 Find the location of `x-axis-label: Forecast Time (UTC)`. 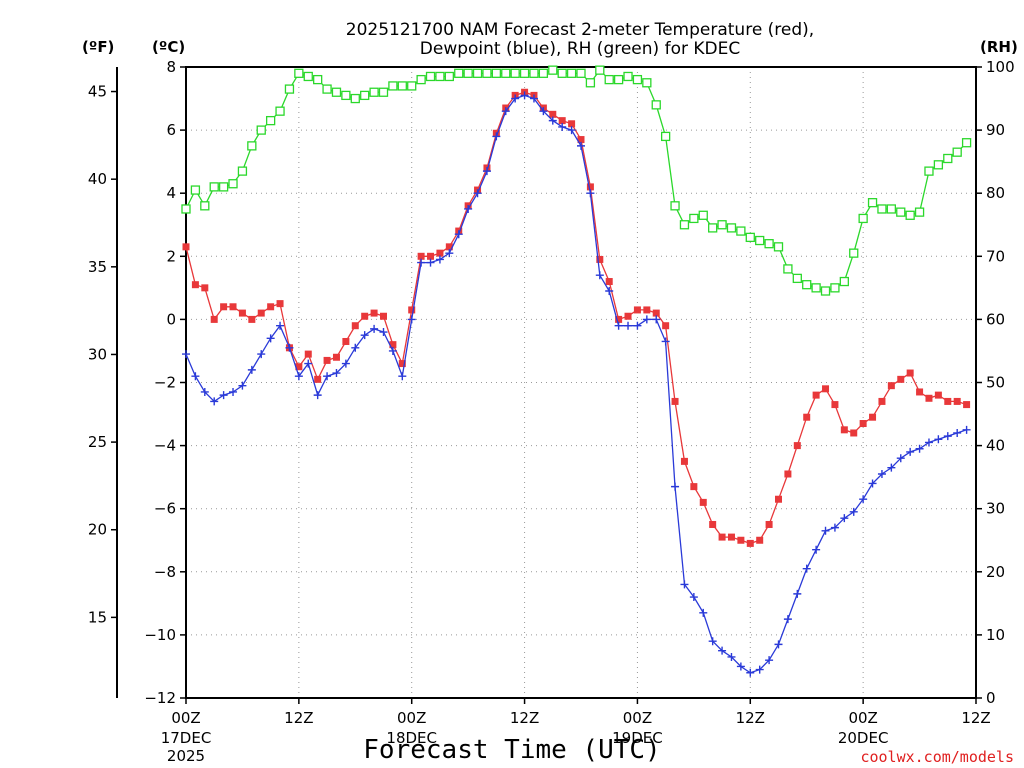

x-axis-label: Forecast Time (UTC) is located at coordinates (511, 750).